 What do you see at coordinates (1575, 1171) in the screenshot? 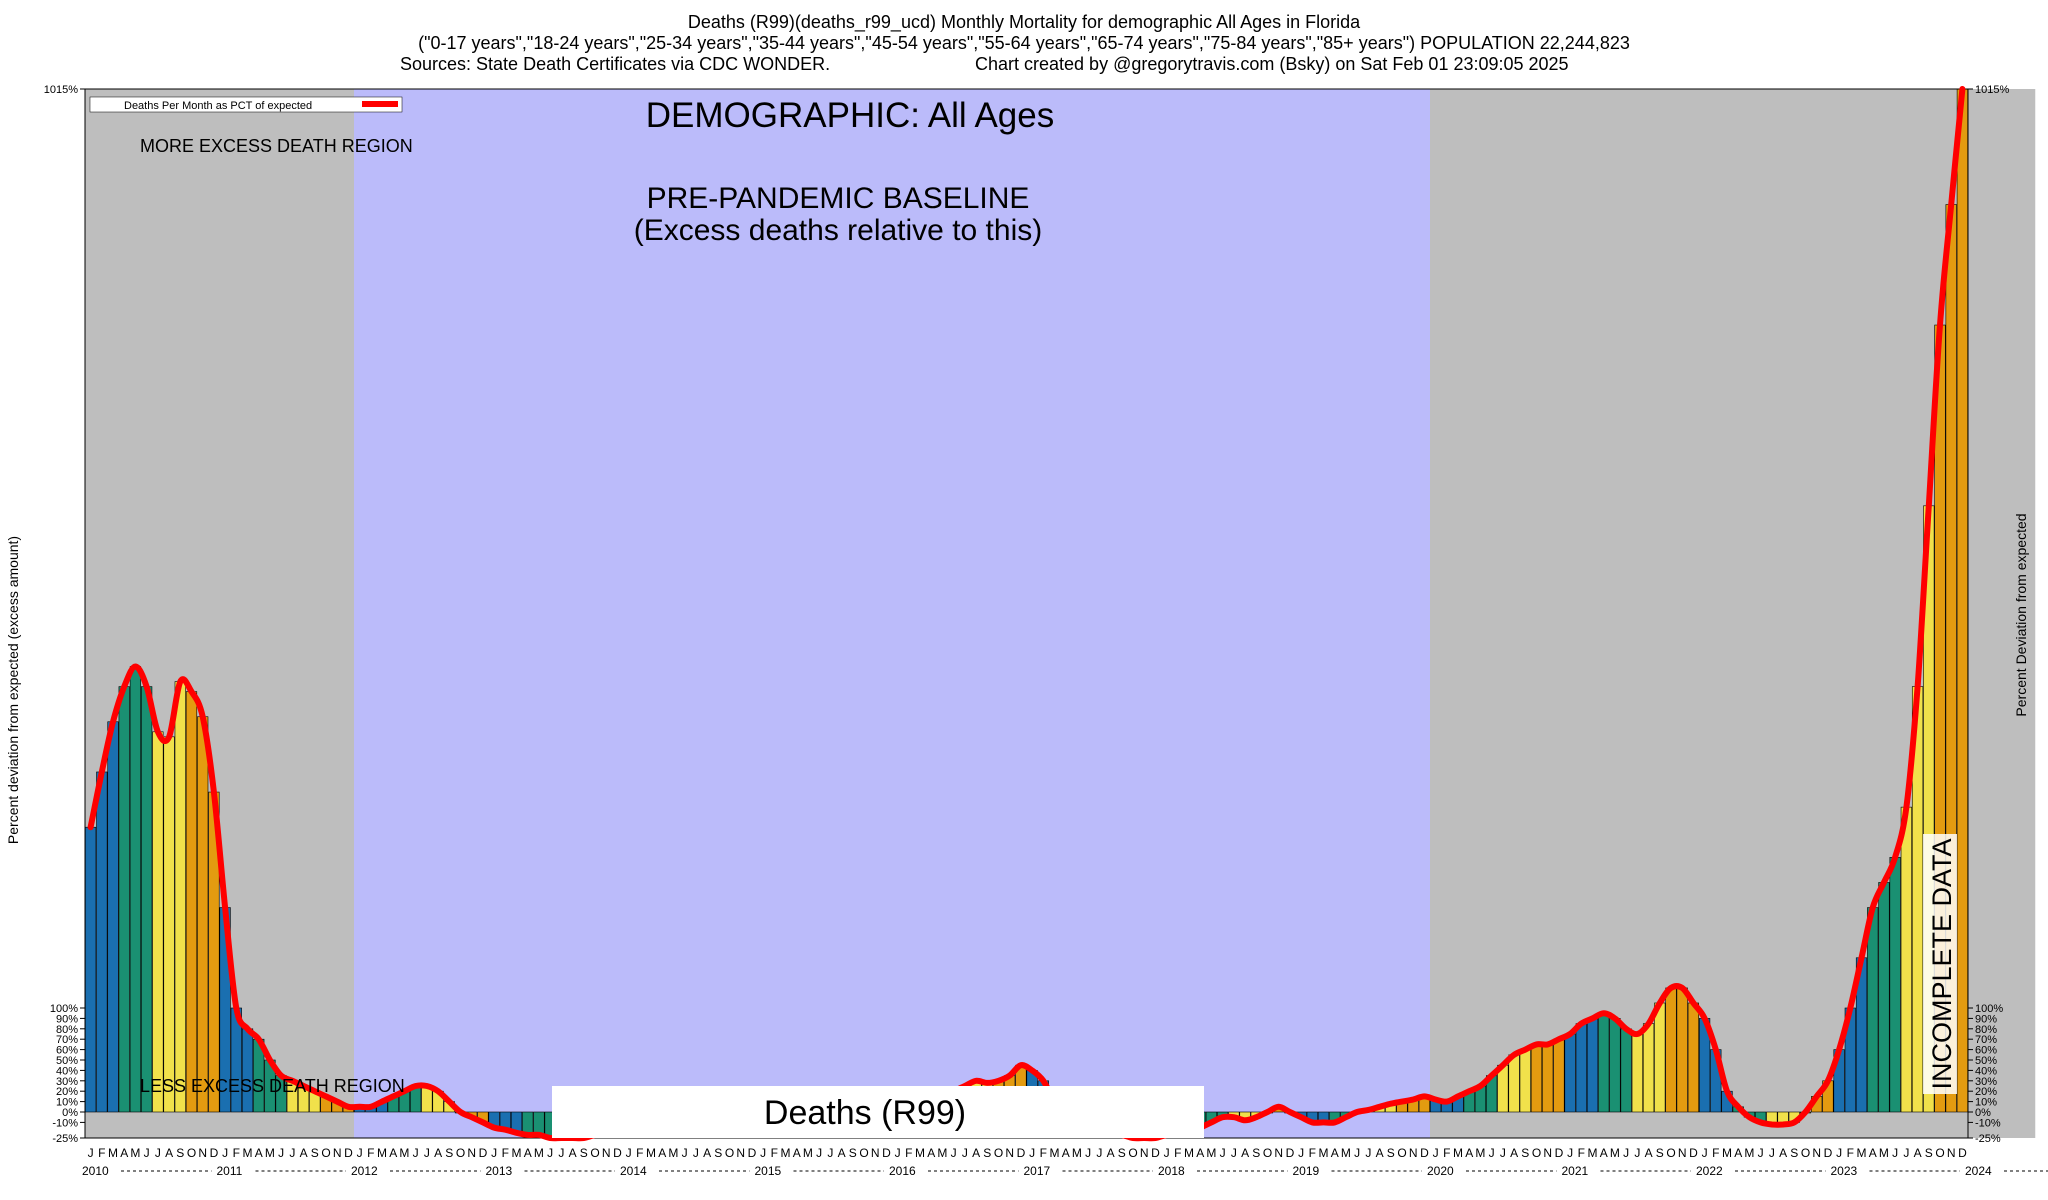
I see `year-label: 2021` at bounding box center [1575, 1171].